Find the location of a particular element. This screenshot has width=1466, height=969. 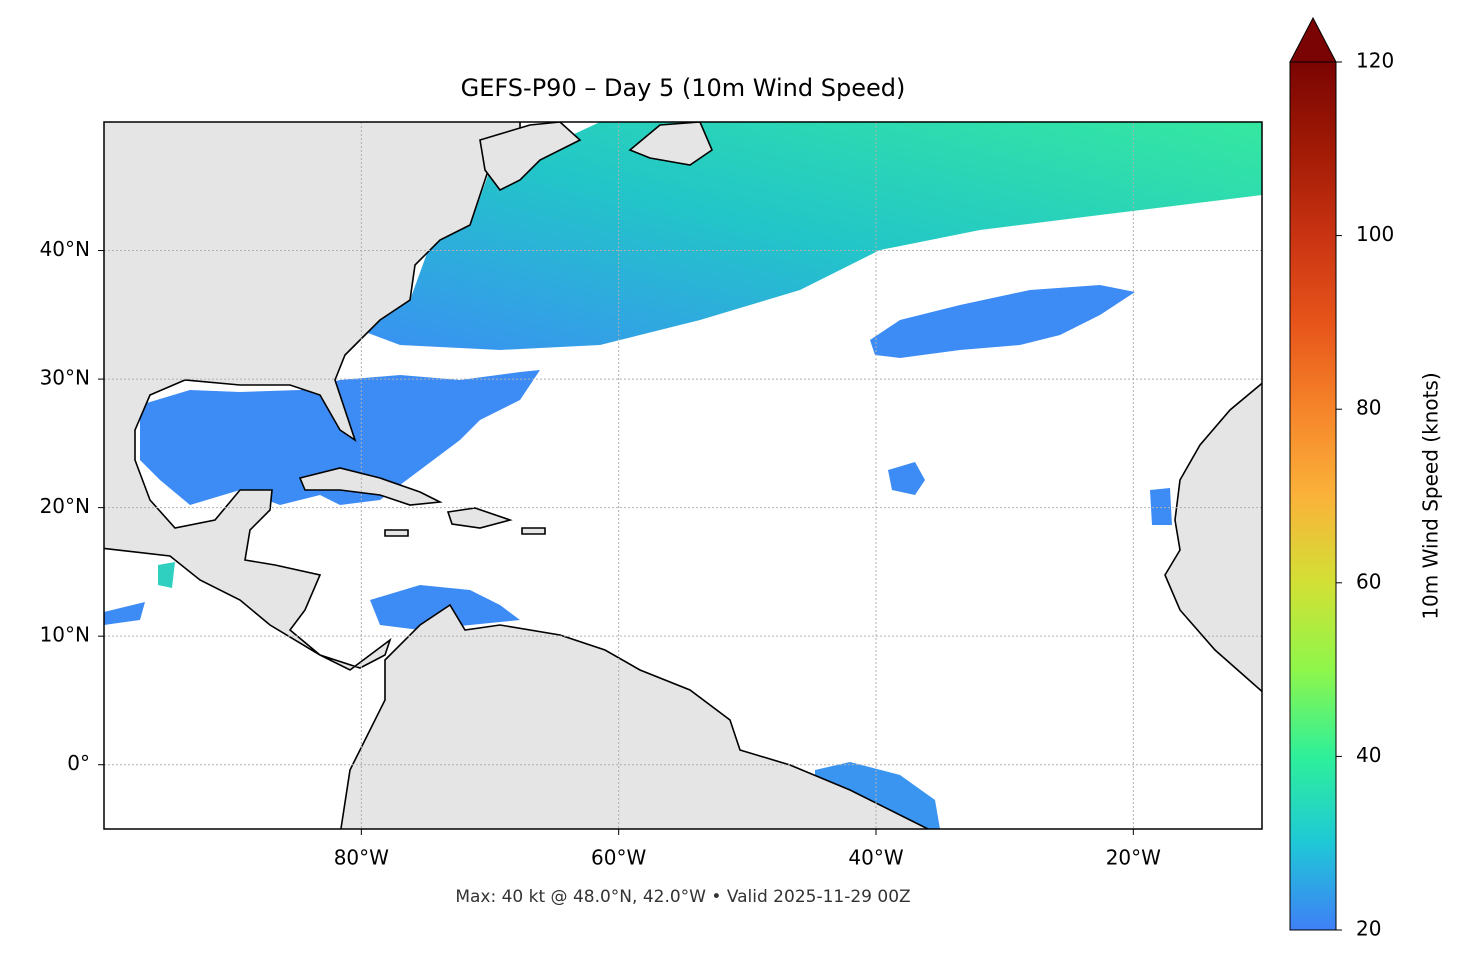

y-tick-label: 10°N is located at coordinates (65, 635).